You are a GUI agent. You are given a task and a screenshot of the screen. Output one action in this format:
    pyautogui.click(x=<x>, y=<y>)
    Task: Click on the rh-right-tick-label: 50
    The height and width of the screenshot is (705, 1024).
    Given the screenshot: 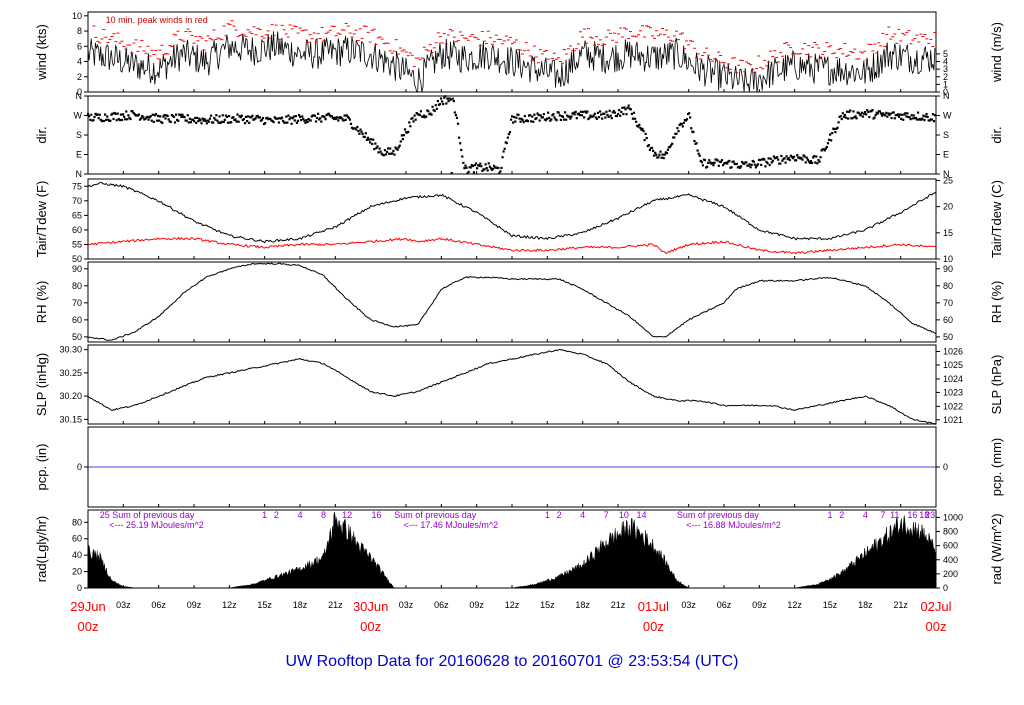 What is the action you would take?
    pyautogui.click(x=948, y=337)
    